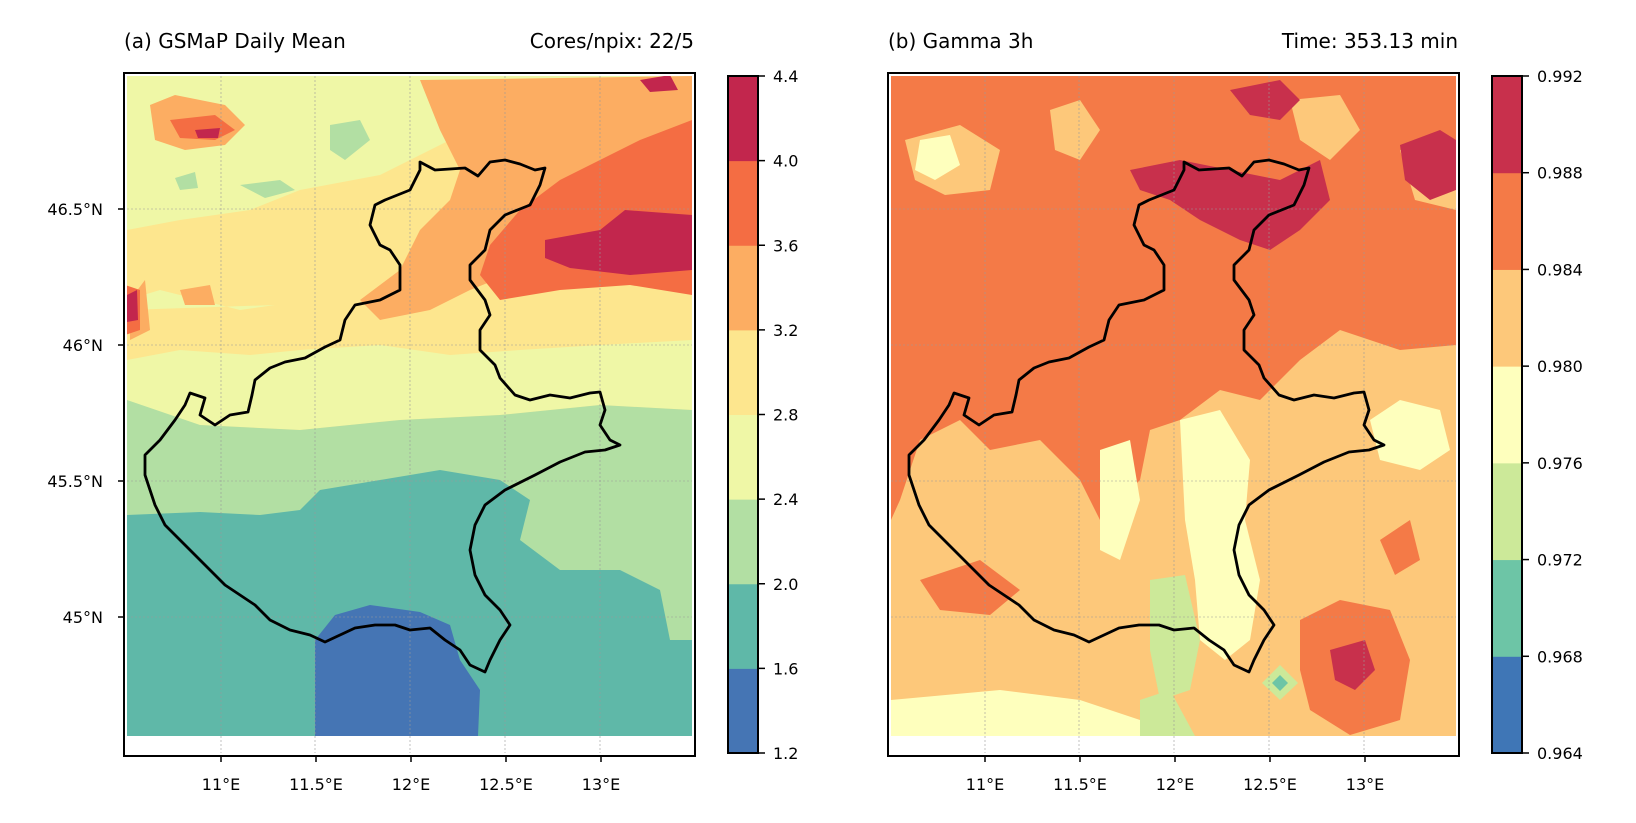 This screenshot has width=1636, height=823. I want to click on colorbar-tick-label: 3.6, so click(785, 245).